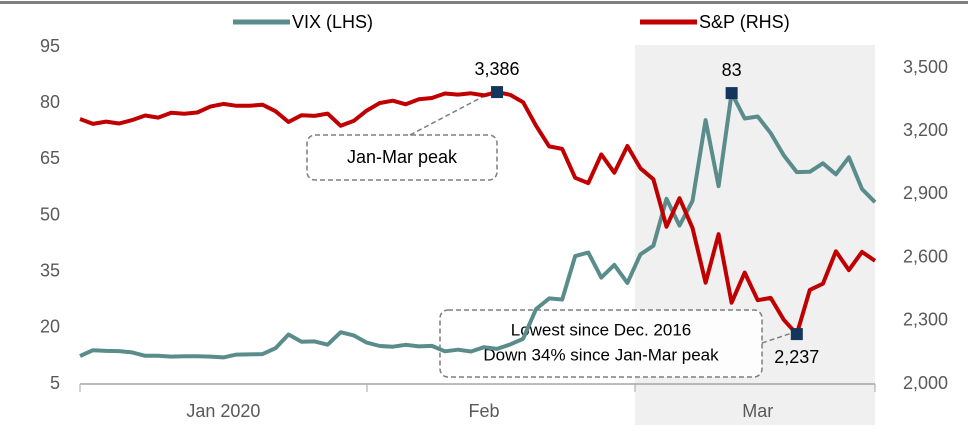 The height and width of the screenshot is (431, 968). I want to click on annotation: Jan-Mar peak, so click(402, 157).